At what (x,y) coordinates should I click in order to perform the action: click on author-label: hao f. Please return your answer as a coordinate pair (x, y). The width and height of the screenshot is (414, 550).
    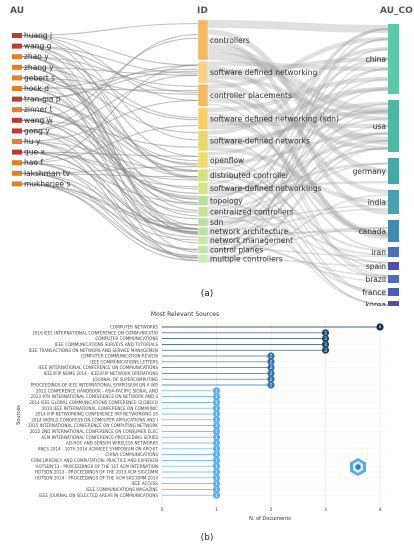
    Looking at the image, I should click on (33, 162).